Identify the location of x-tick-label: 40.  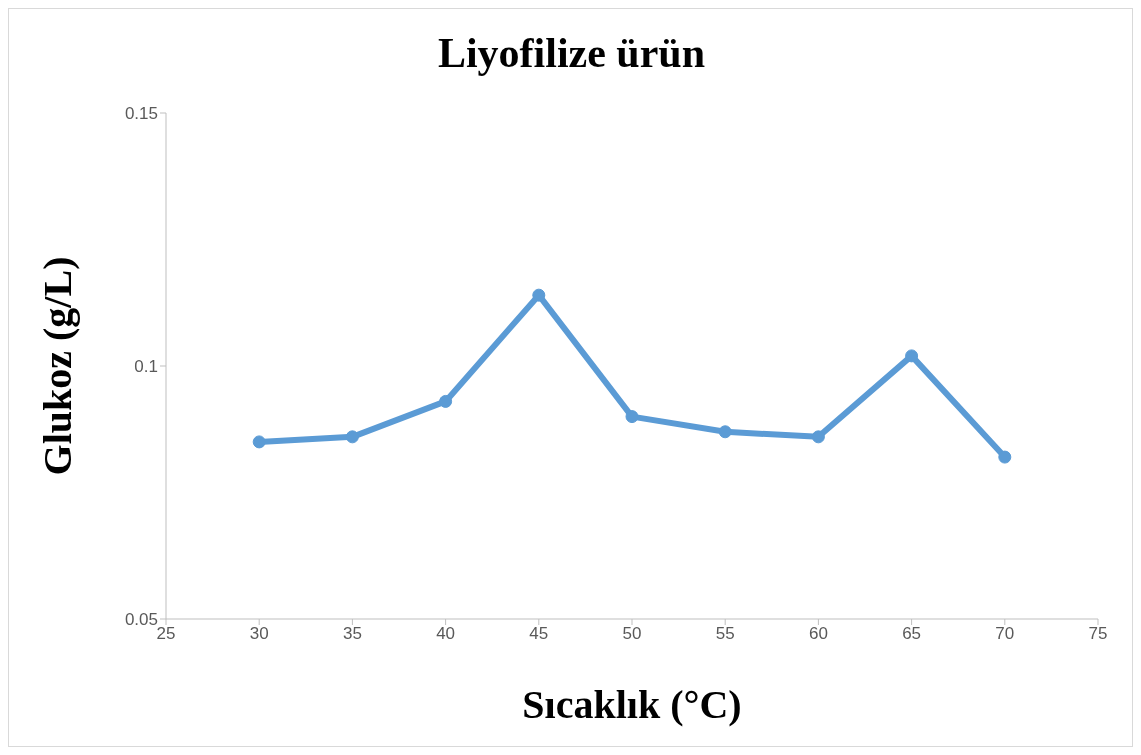
(446, 634).